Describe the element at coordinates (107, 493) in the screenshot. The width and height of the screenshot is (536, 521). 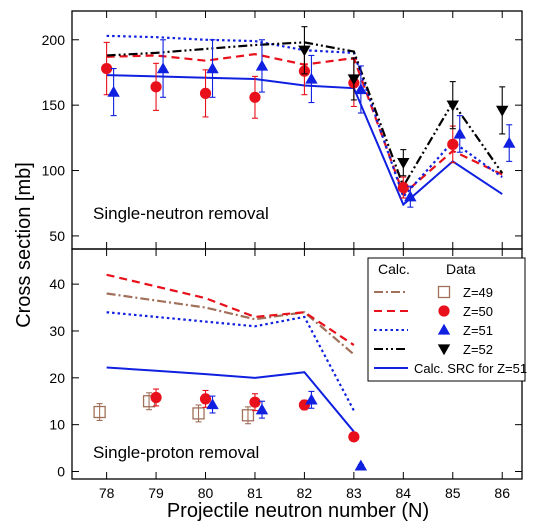
I see `x-tick-label: 78` at that location.